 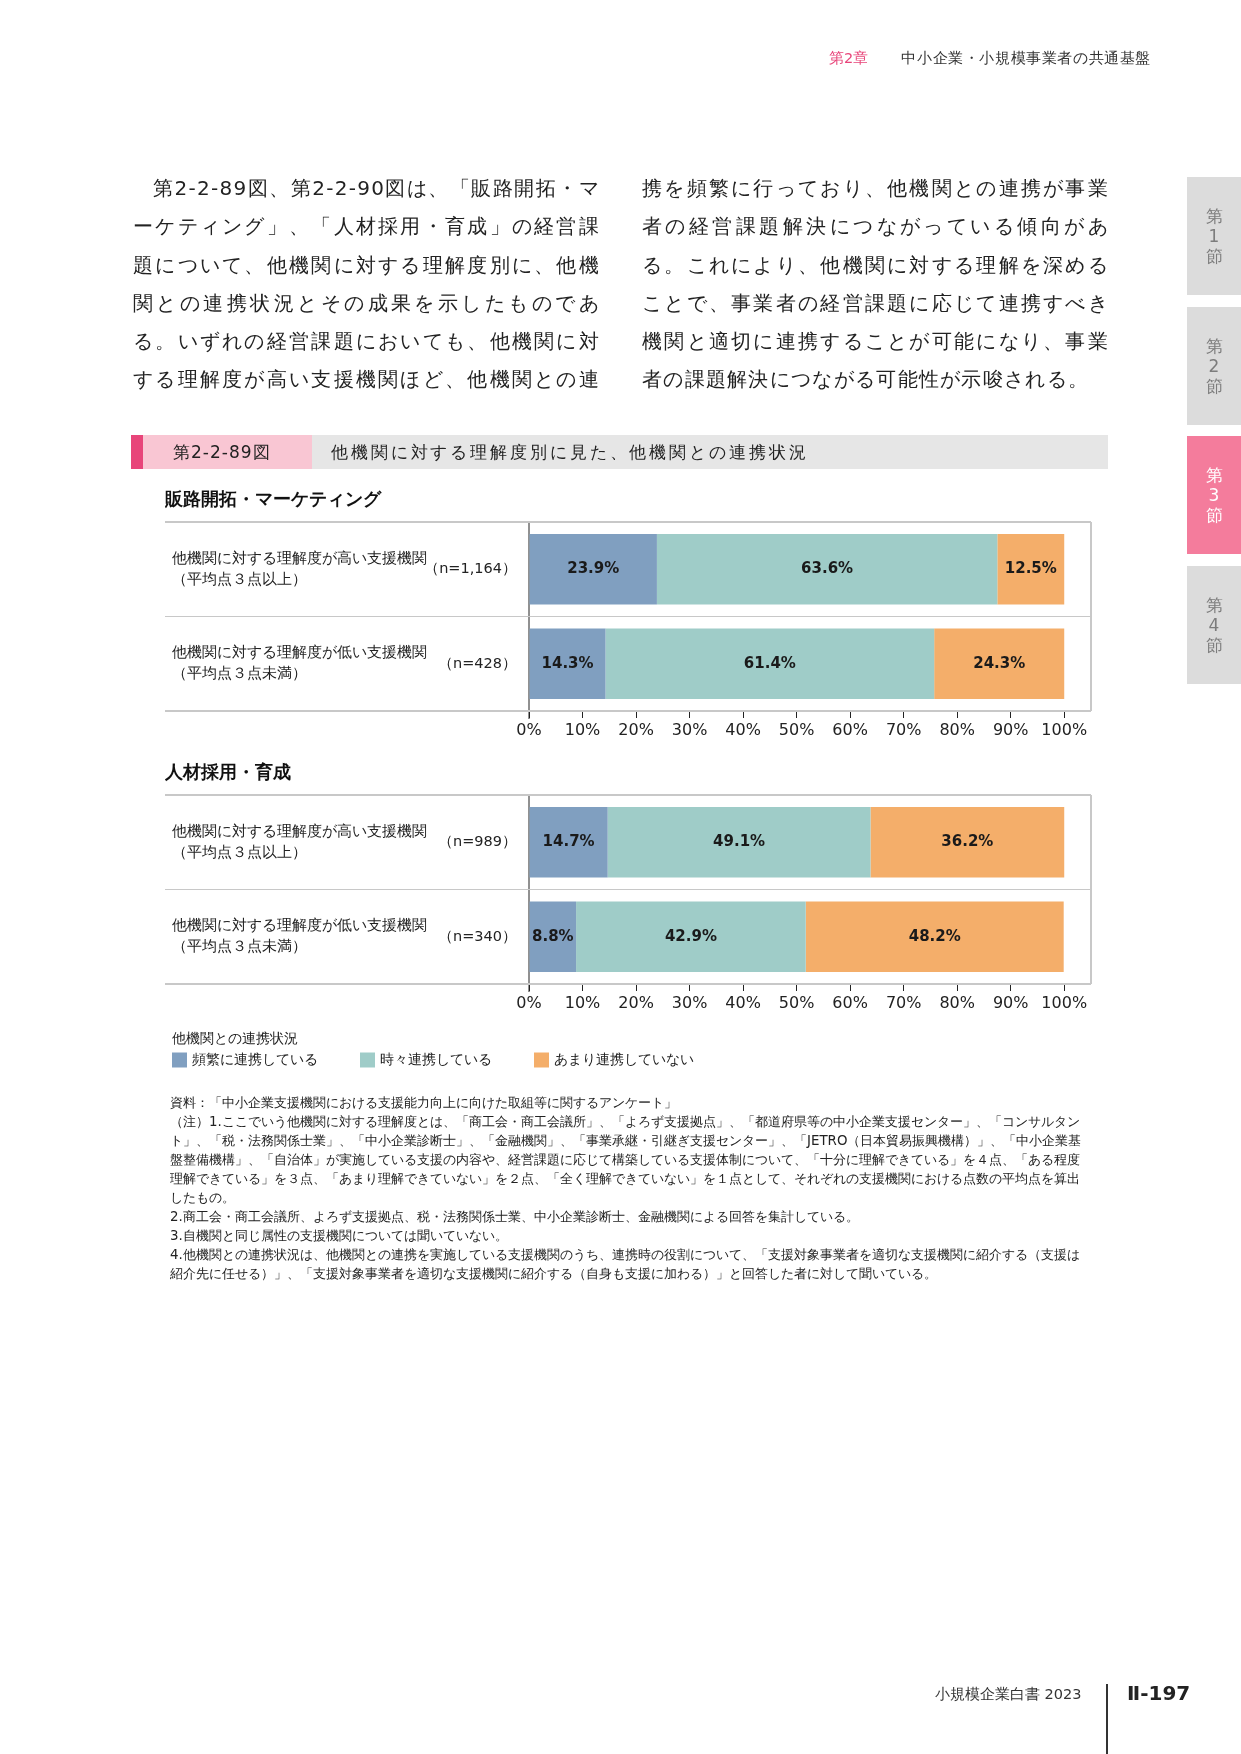 What do you see at coordinates (1214, 495) in the screenshot?
I see `text: 第3節` at bounding box center [1214, 495].